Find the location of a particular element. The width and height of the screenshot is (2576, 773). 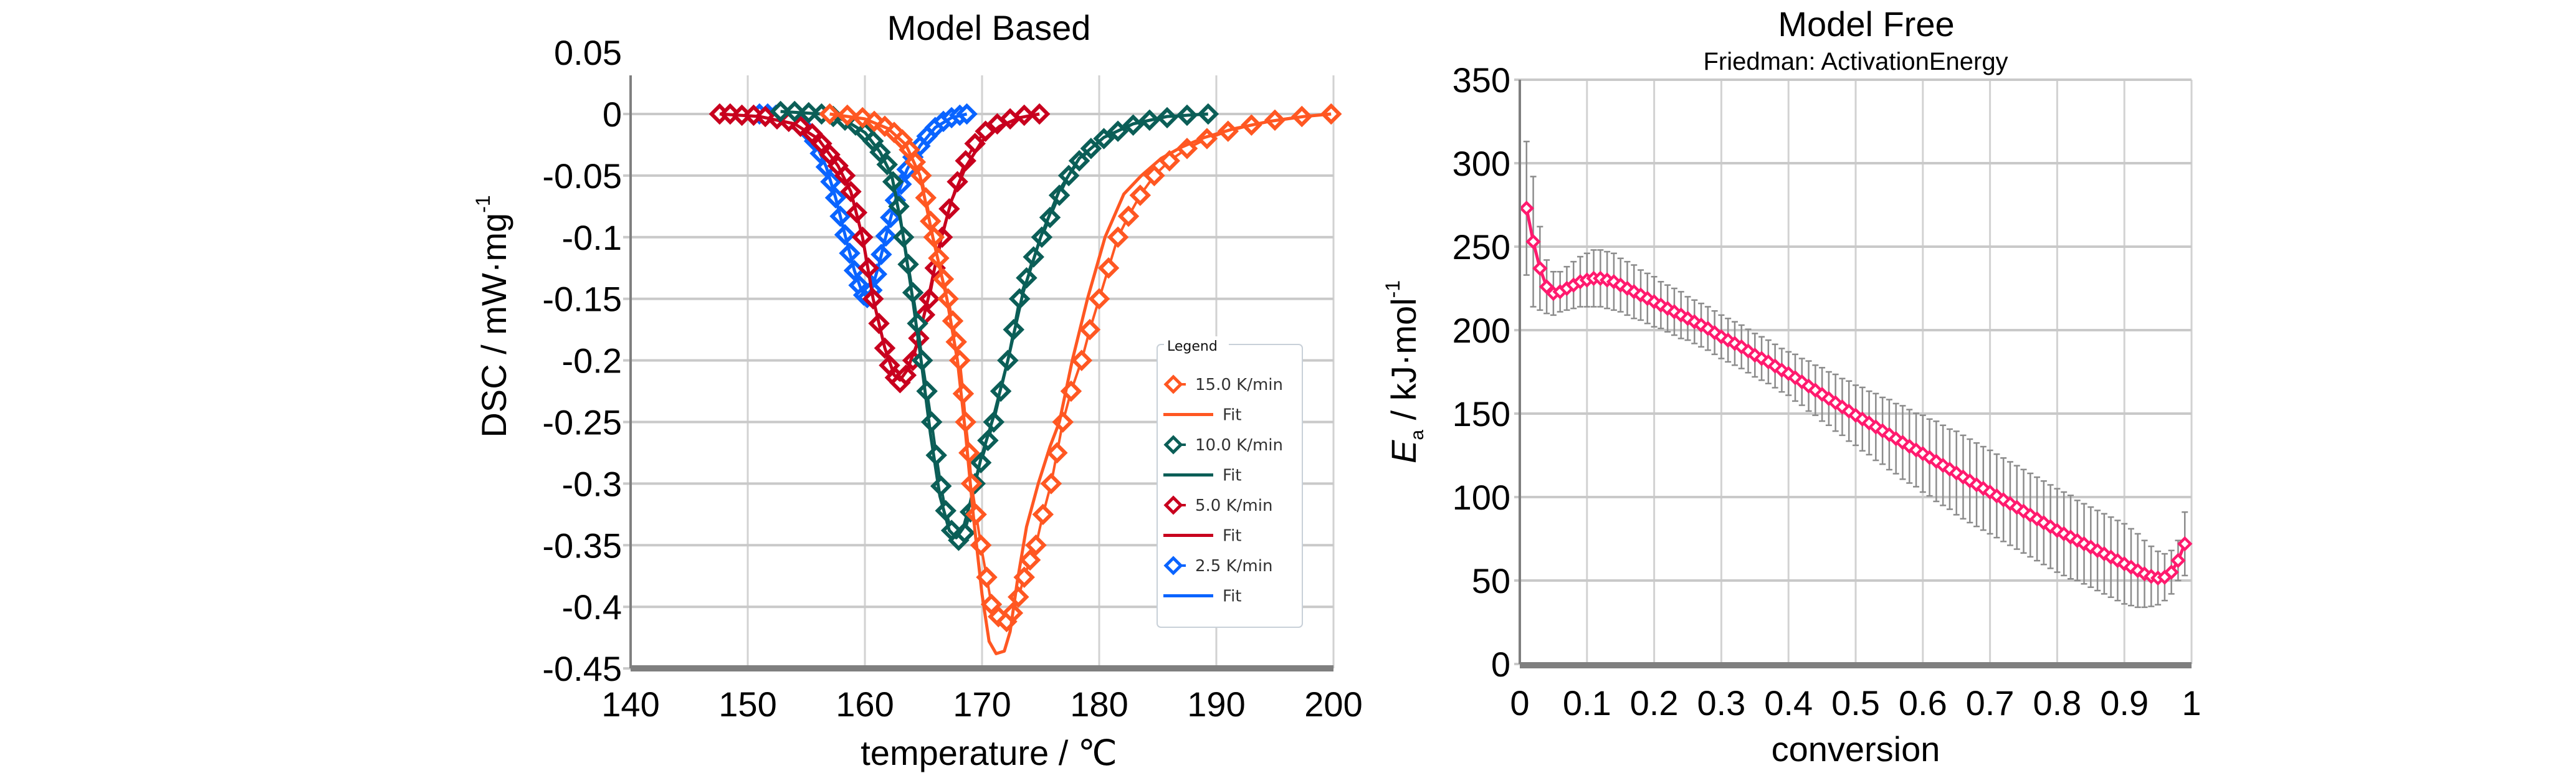

y-axis-label: Ea / kJ·mol-1 is located at coordinates (1404, 372).